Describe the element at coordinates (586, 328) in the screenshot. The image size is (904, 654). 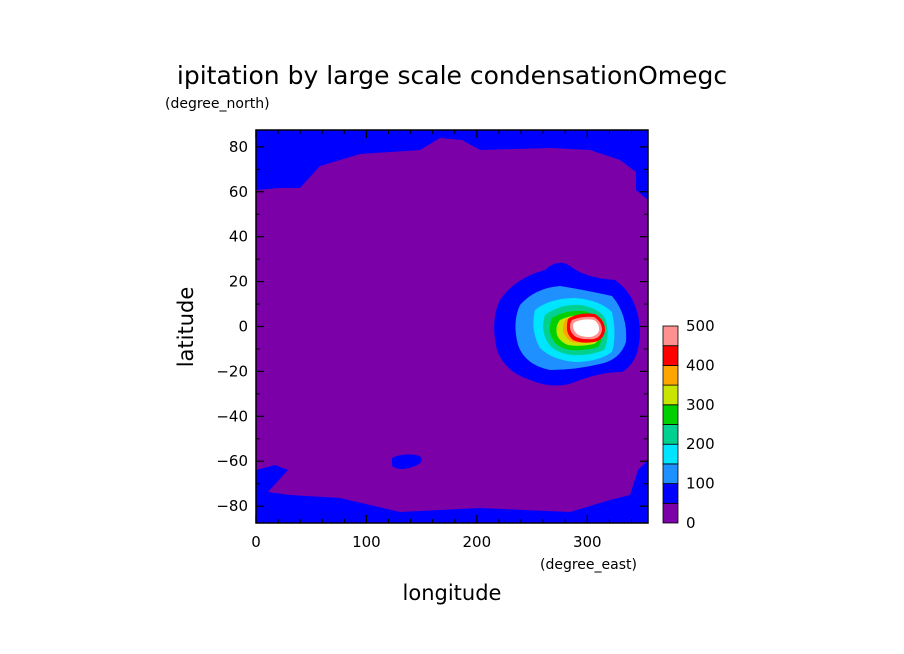
I see `tropical-max-core` at that location.